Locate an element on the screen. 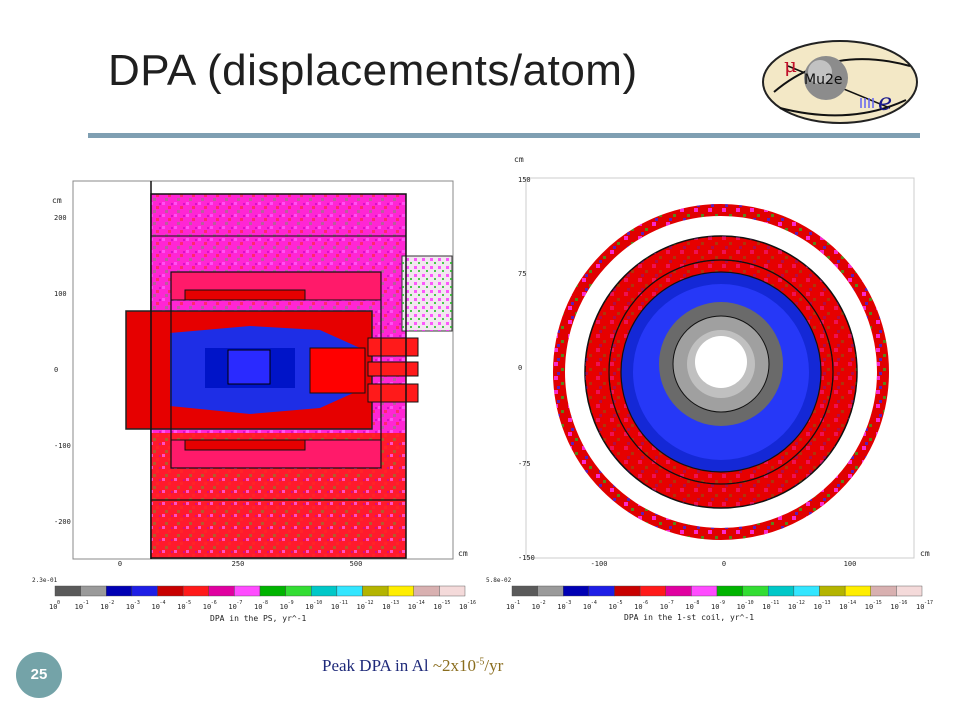 This screenshot has width=960, height=720. y-tick-label: 75 is located at coordinates (522, 274).